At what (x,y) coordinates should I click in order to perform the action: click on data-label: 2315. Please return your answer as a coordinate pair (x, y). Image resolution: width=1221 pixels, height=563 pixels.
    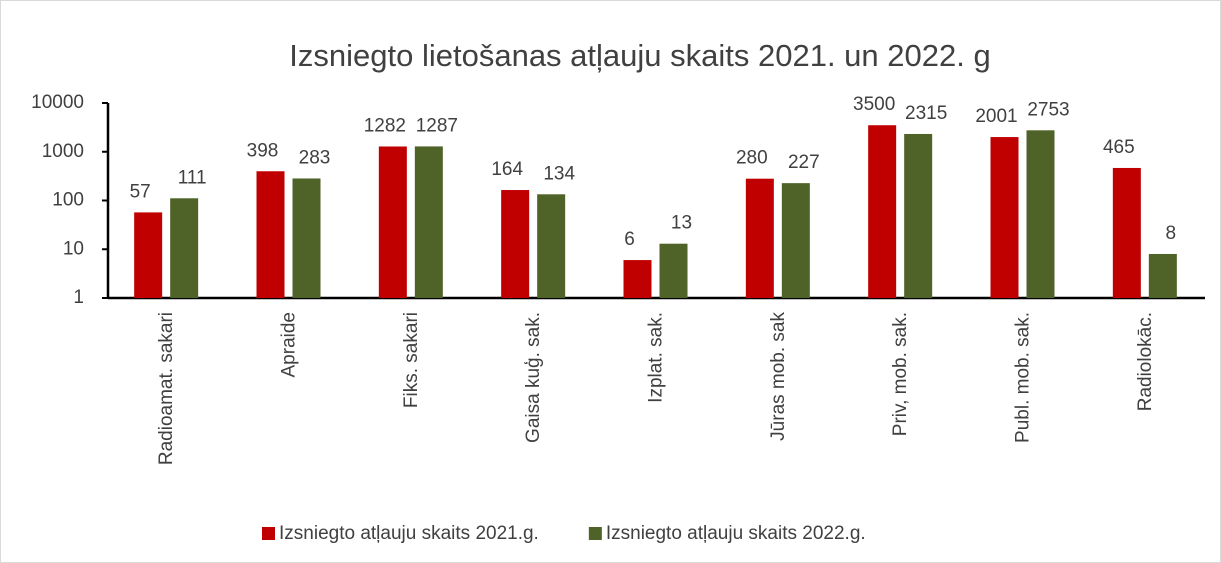
    Looking at the image, I should click on (926, 113).